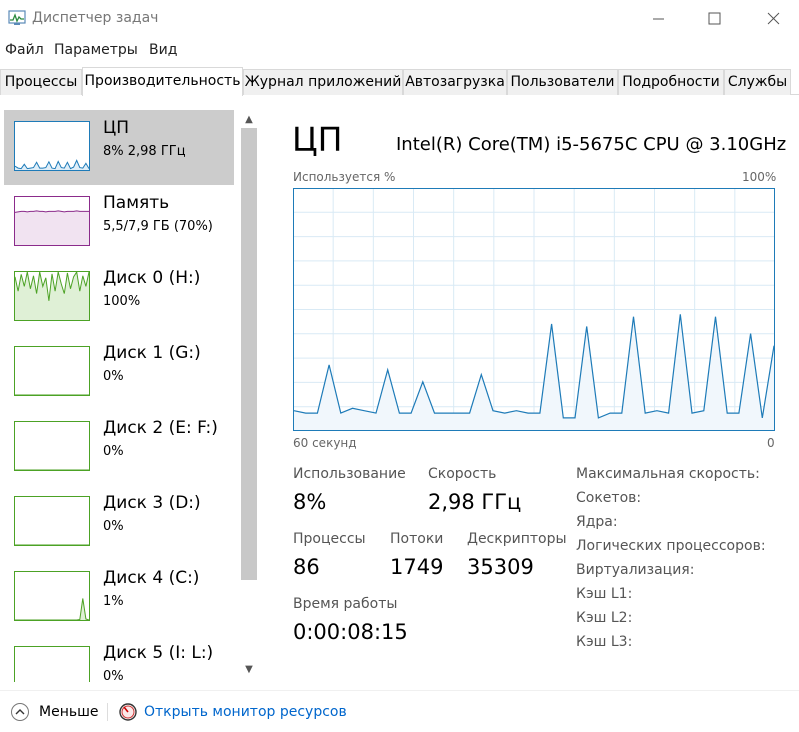  I want to click on maximize-button, so click(714, 19).